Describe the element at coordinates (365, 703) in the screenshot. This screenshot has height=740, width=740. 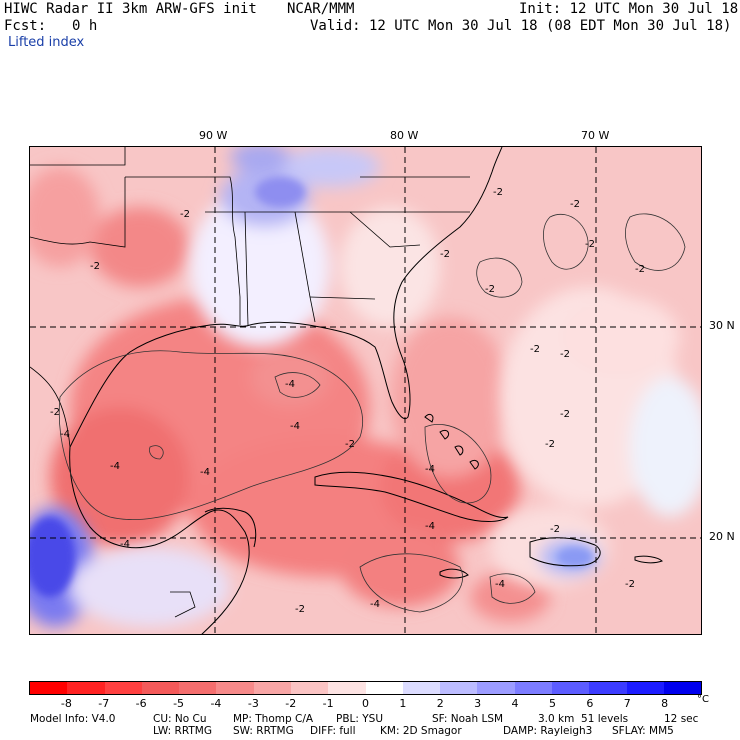
I see `colorbar-tick-label: 0` at that location.